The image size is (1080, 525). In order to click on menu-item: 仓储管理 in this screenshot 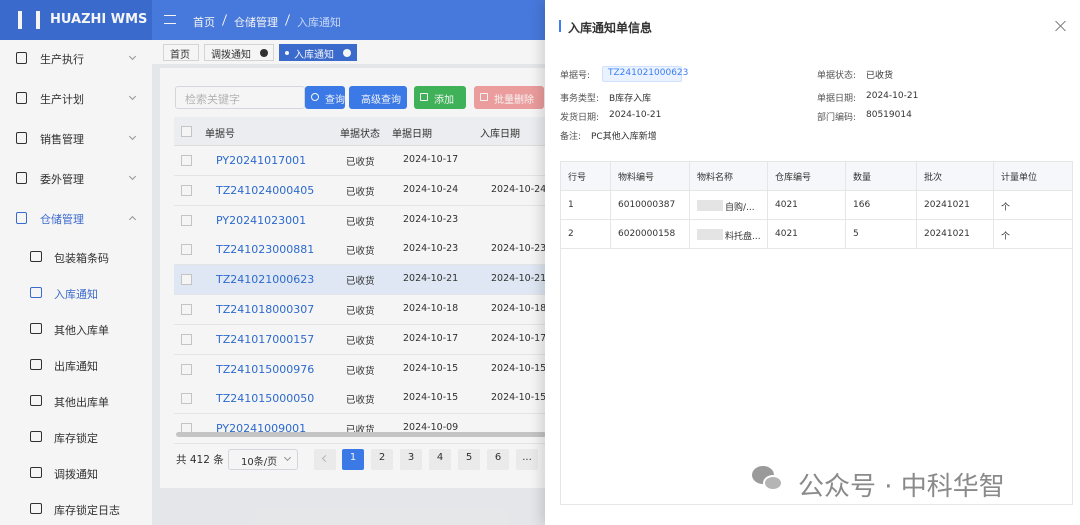, I will do `click(62, 219)`.